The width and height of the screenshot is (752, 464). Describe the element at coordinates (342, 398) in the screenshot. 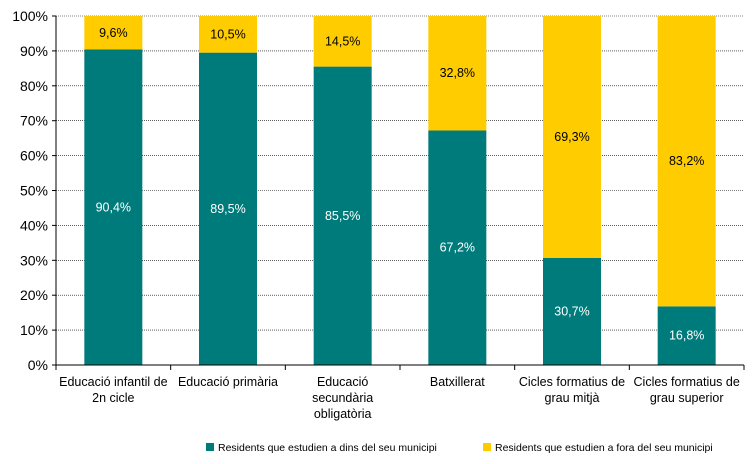

I see `category-label: secundària` at that location.